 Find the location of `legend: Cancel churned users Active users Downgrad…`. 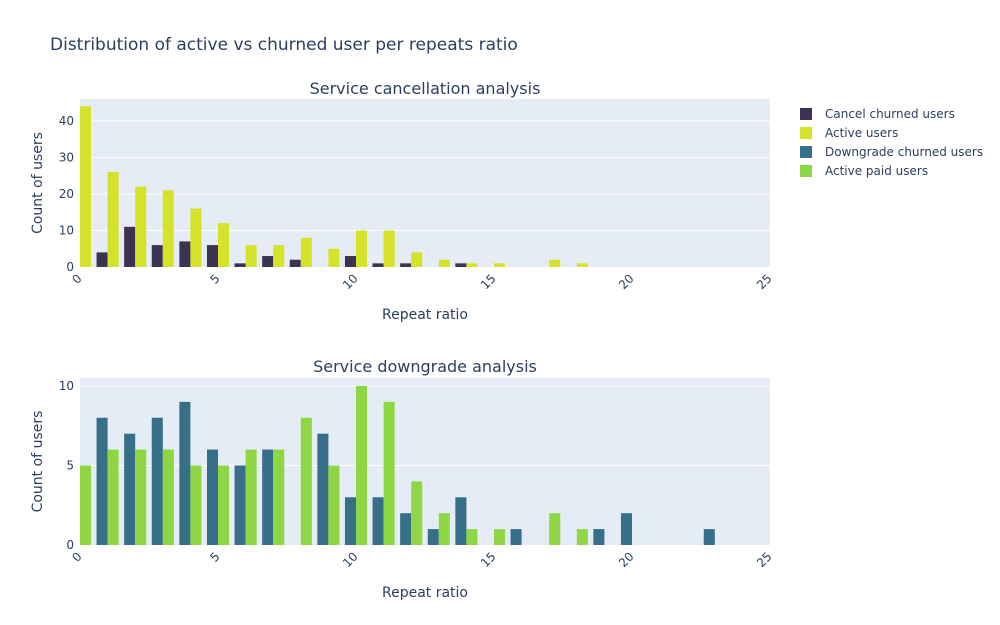

legend: Cancel churned users Active users Downgrad… is located at coordinates (891, 142).